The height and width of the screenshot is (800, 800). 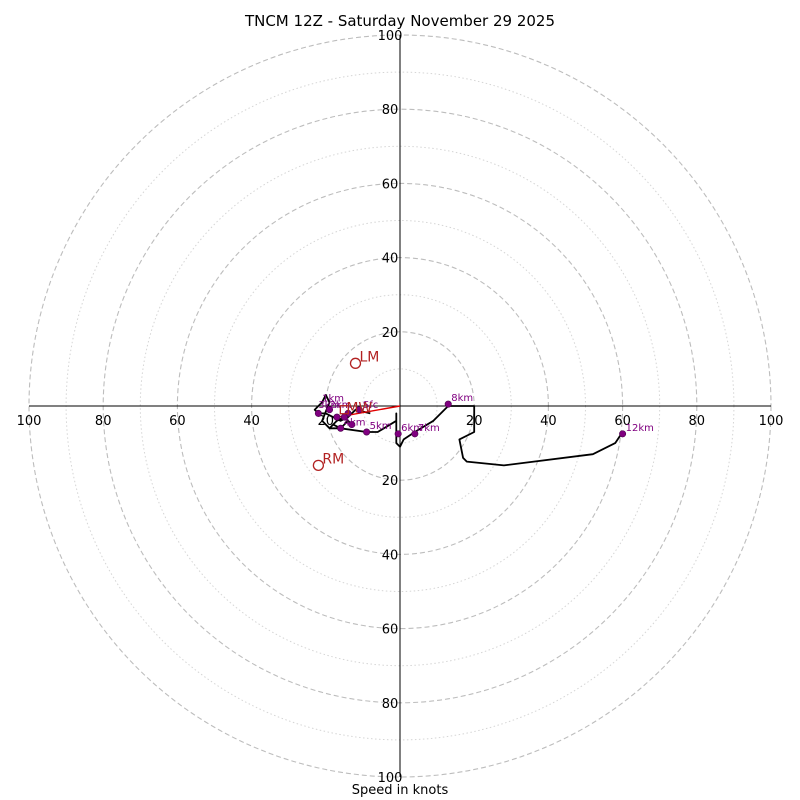 I want to click on height-annotation: 3km, so click(x=329, y=405).